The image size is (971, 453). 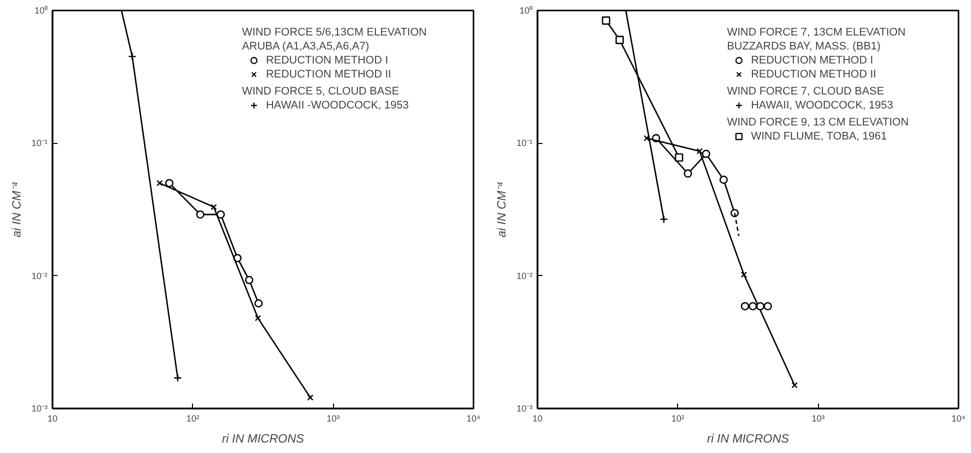 What do you see at coordinates (334, 39) in the screenshot?
I see `annotation: WIND FORCE 5/6,13CM ELEVATION ARUBA (A1,A3,A5,A6,A7)` at bounding box center [334, 39].